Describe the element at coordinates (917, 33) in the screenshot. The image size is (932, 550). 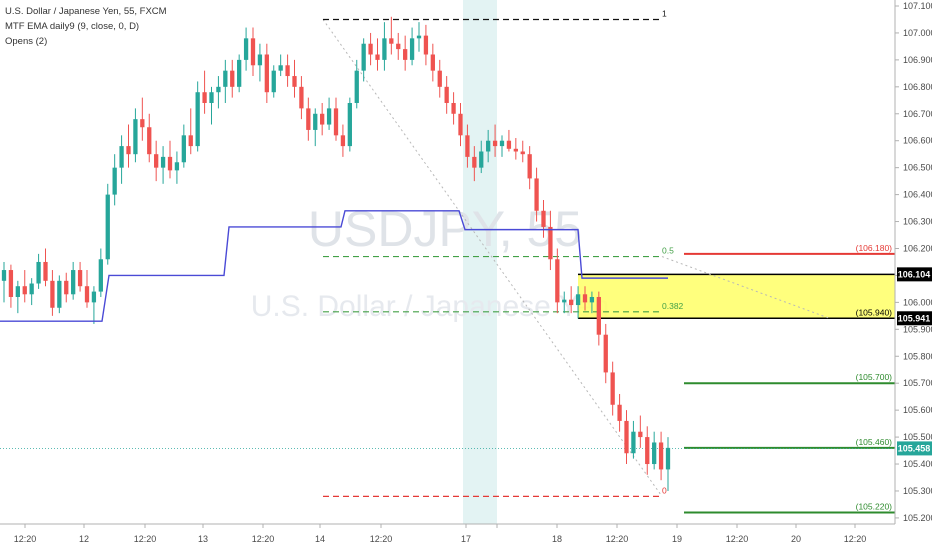
I see `y-tick-label: 107.000` at that location.